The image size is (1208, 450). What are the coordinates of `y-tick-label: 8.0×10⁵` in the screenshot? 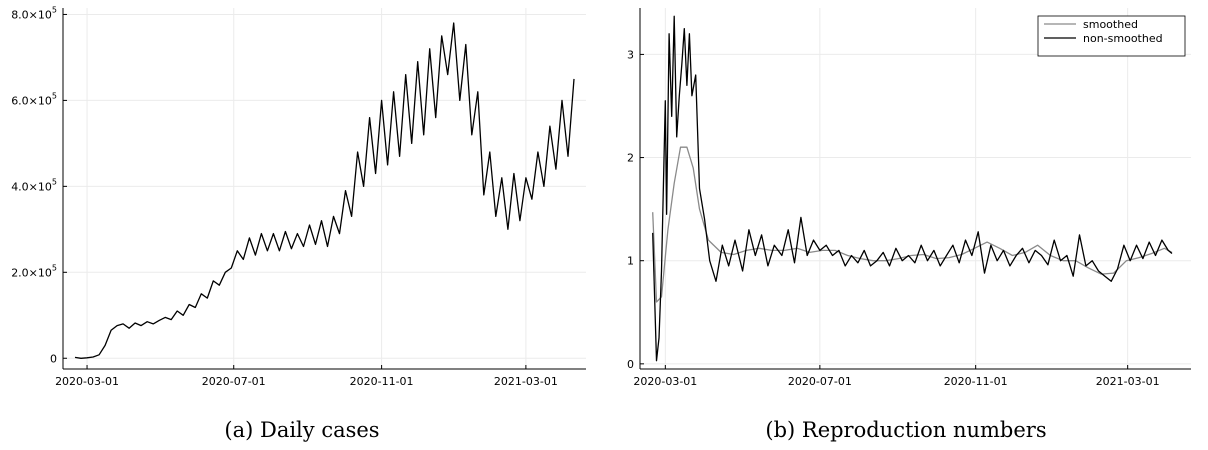 It's located at (34, 13).